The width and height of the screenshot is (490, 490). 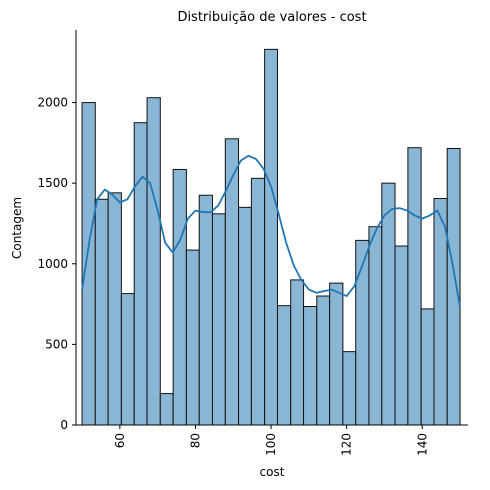 What do you see at coordinates (120, 440) in the screenshot?
I see `x-tick-label: 60` at bounding box center [120, 440].